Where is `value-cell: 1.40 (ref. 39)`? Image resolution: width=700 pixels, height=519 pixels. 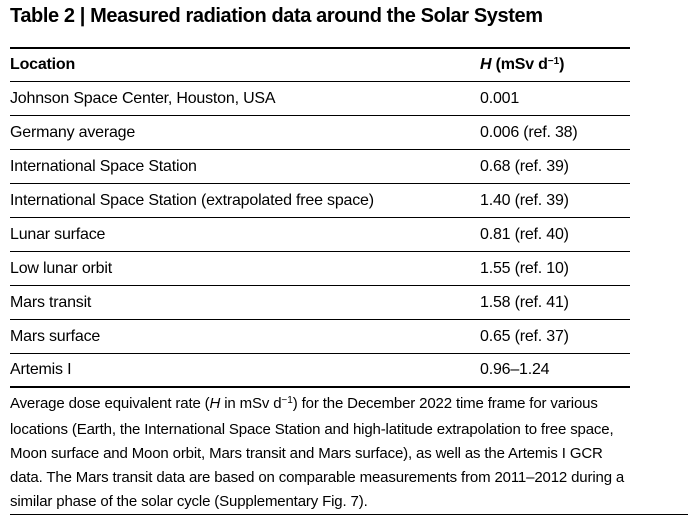 value-cell: 1.40 (ref. 39) is located at coordinates (524, 200).